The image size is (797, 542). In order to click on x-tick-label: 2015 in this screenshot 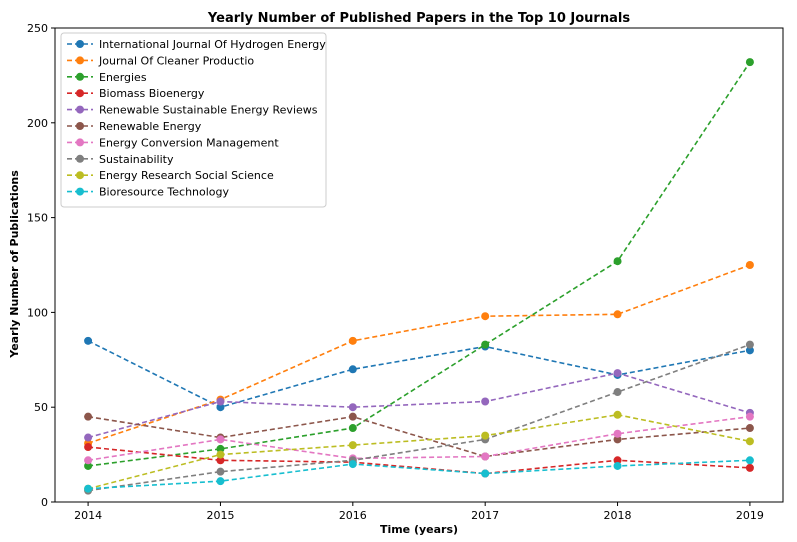, I will do `click(220, 515)`.